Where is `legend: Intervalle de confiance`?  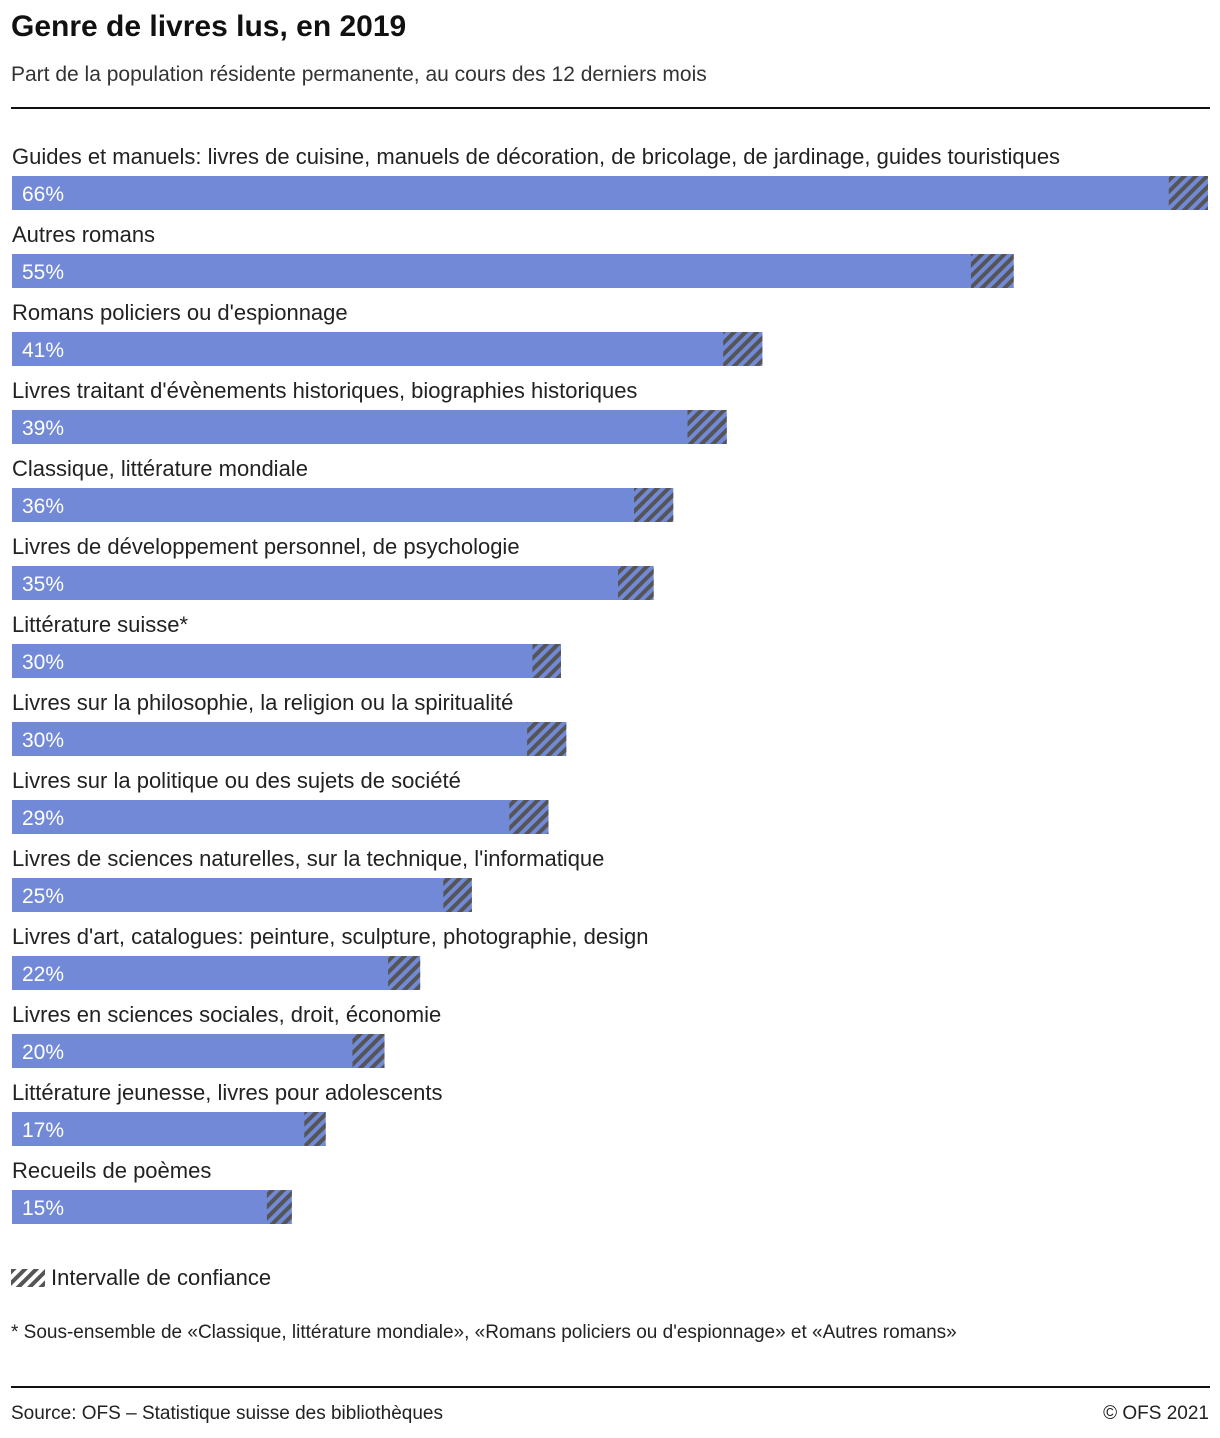 legend: Intervalle de confiance is located at coordinates (141, 1278).